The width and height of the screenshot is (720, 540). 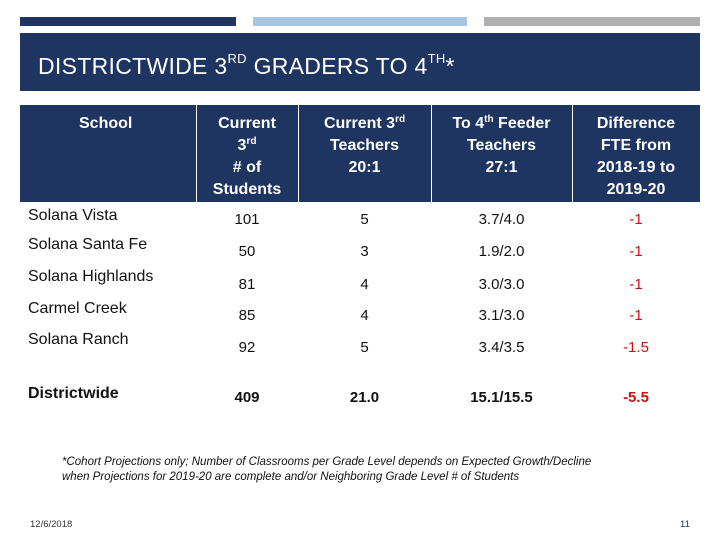 I want to click on header-school: School, so click(x=106, y=123).